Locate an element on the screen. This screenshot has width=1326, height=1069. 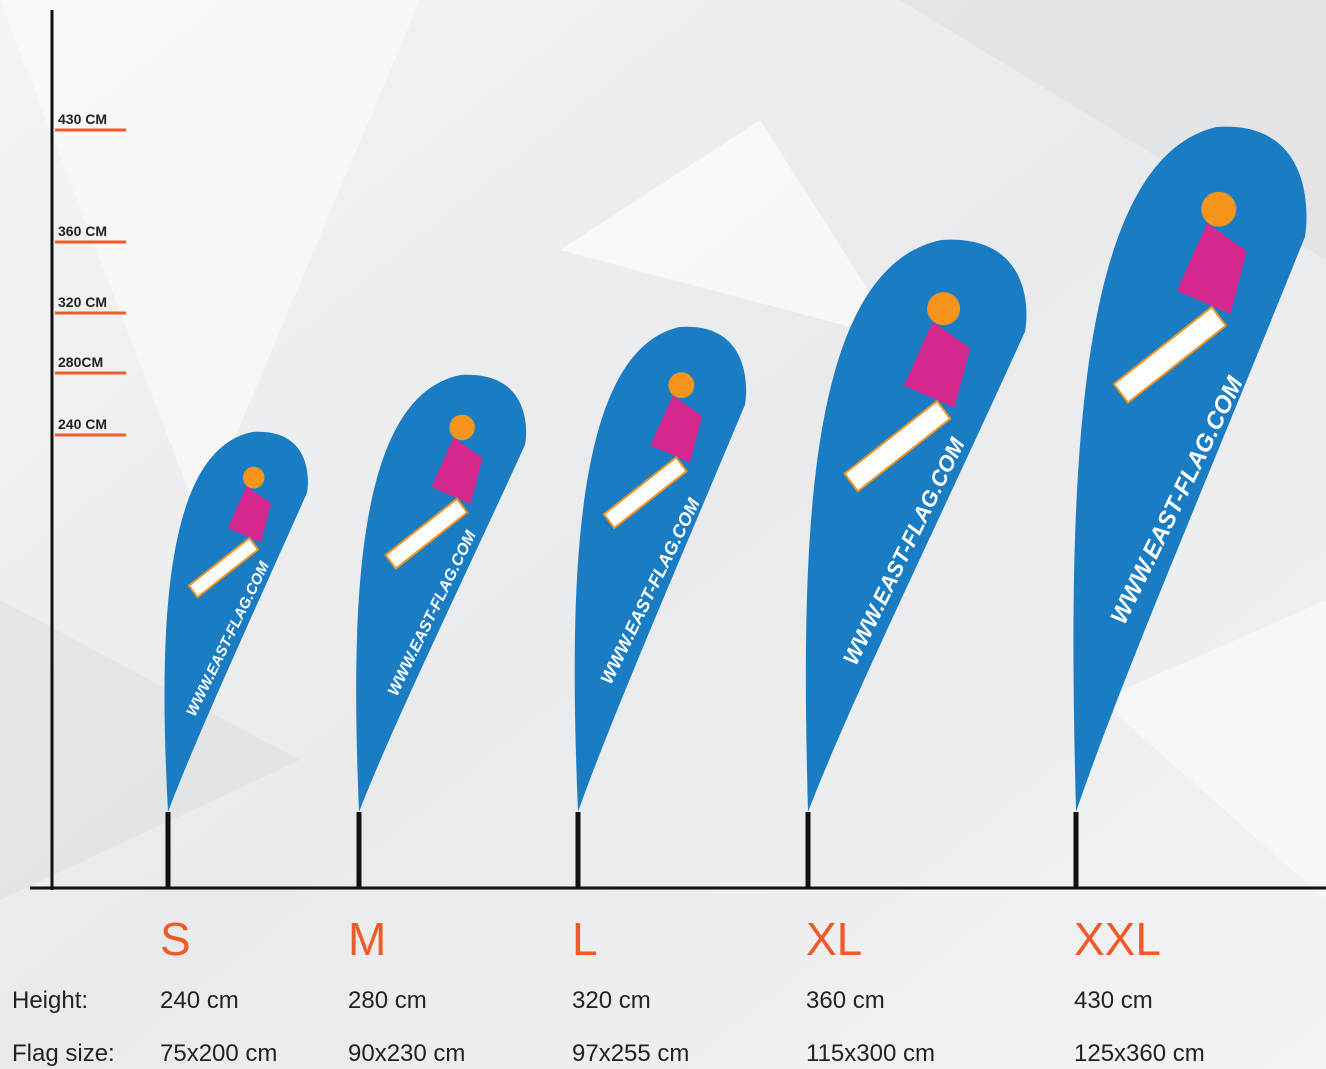
height: 360 cm is located at coordinates (845, 1000).